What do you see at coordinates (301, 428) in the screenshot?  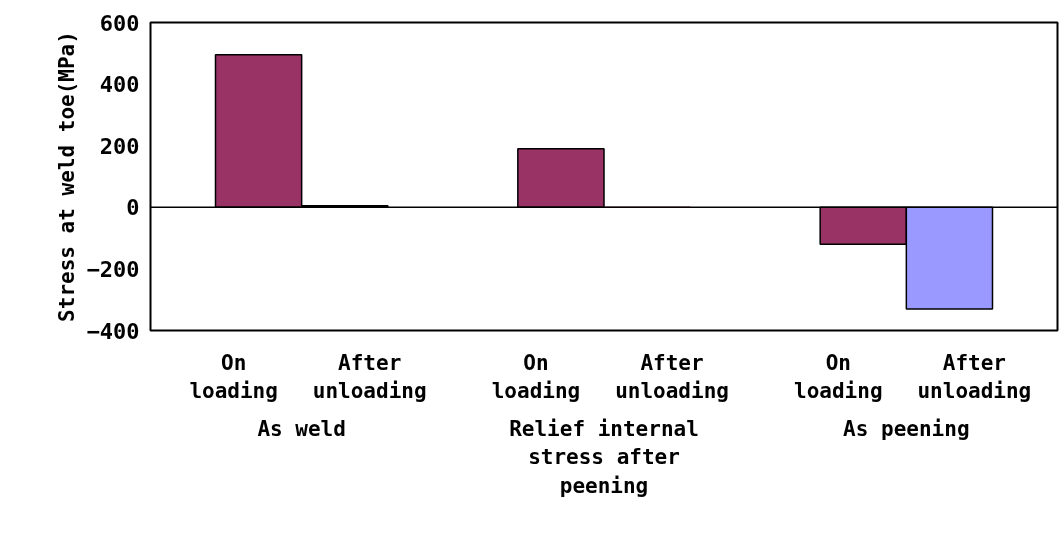 I see `text: As weld` at bounding box center [301, 428].